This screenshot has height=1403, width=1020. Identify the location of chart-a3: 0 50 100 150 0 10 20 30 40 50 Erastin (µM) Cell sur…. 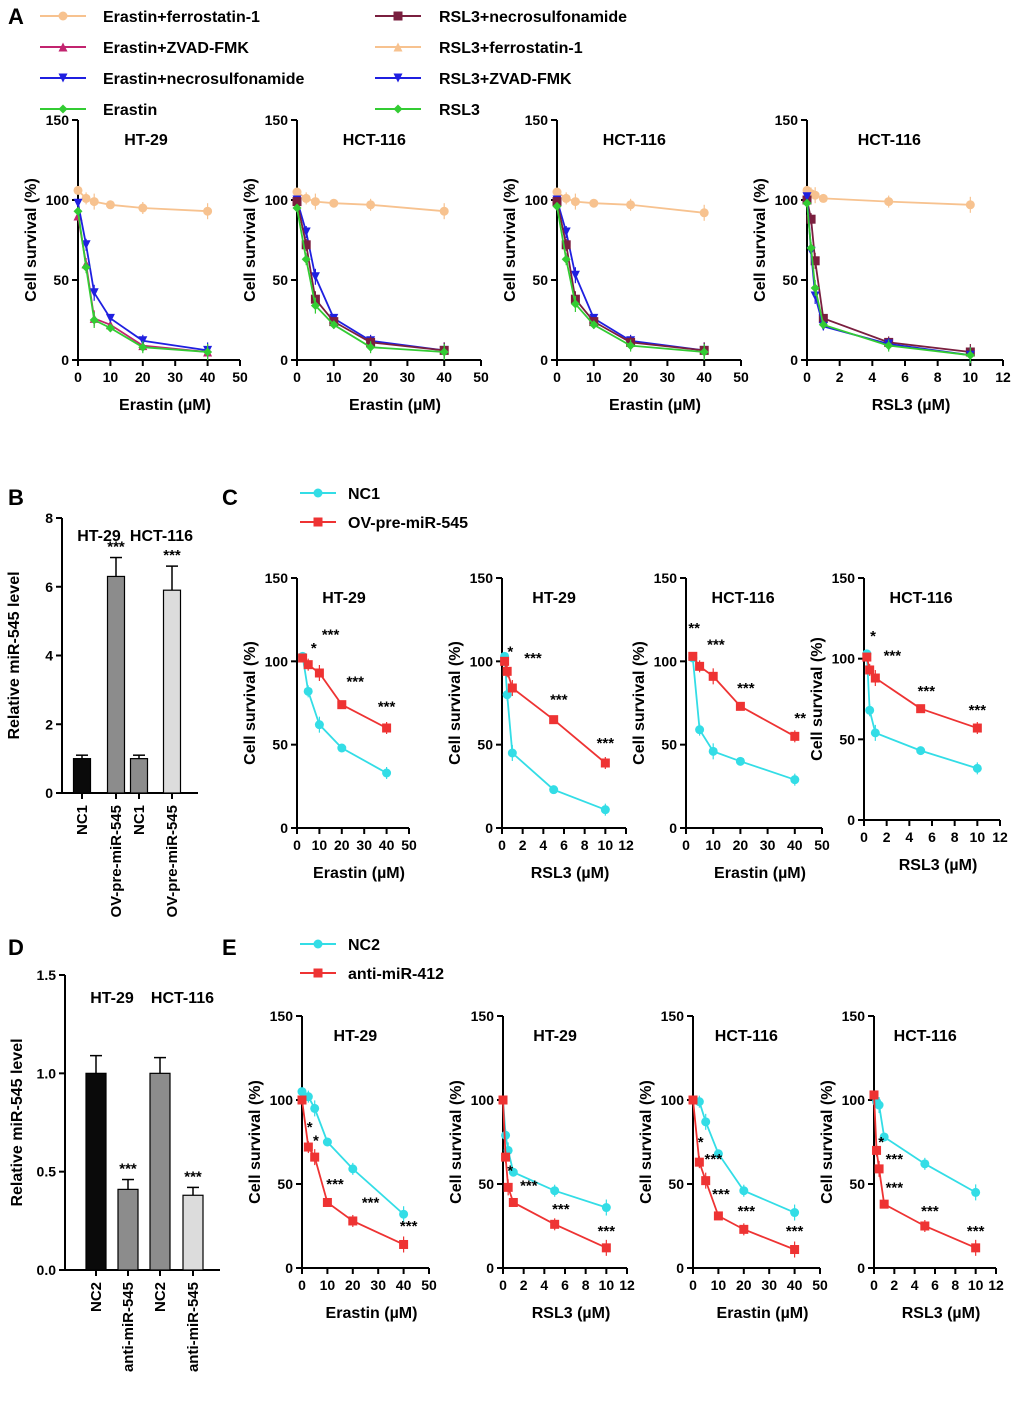
(625, 263).